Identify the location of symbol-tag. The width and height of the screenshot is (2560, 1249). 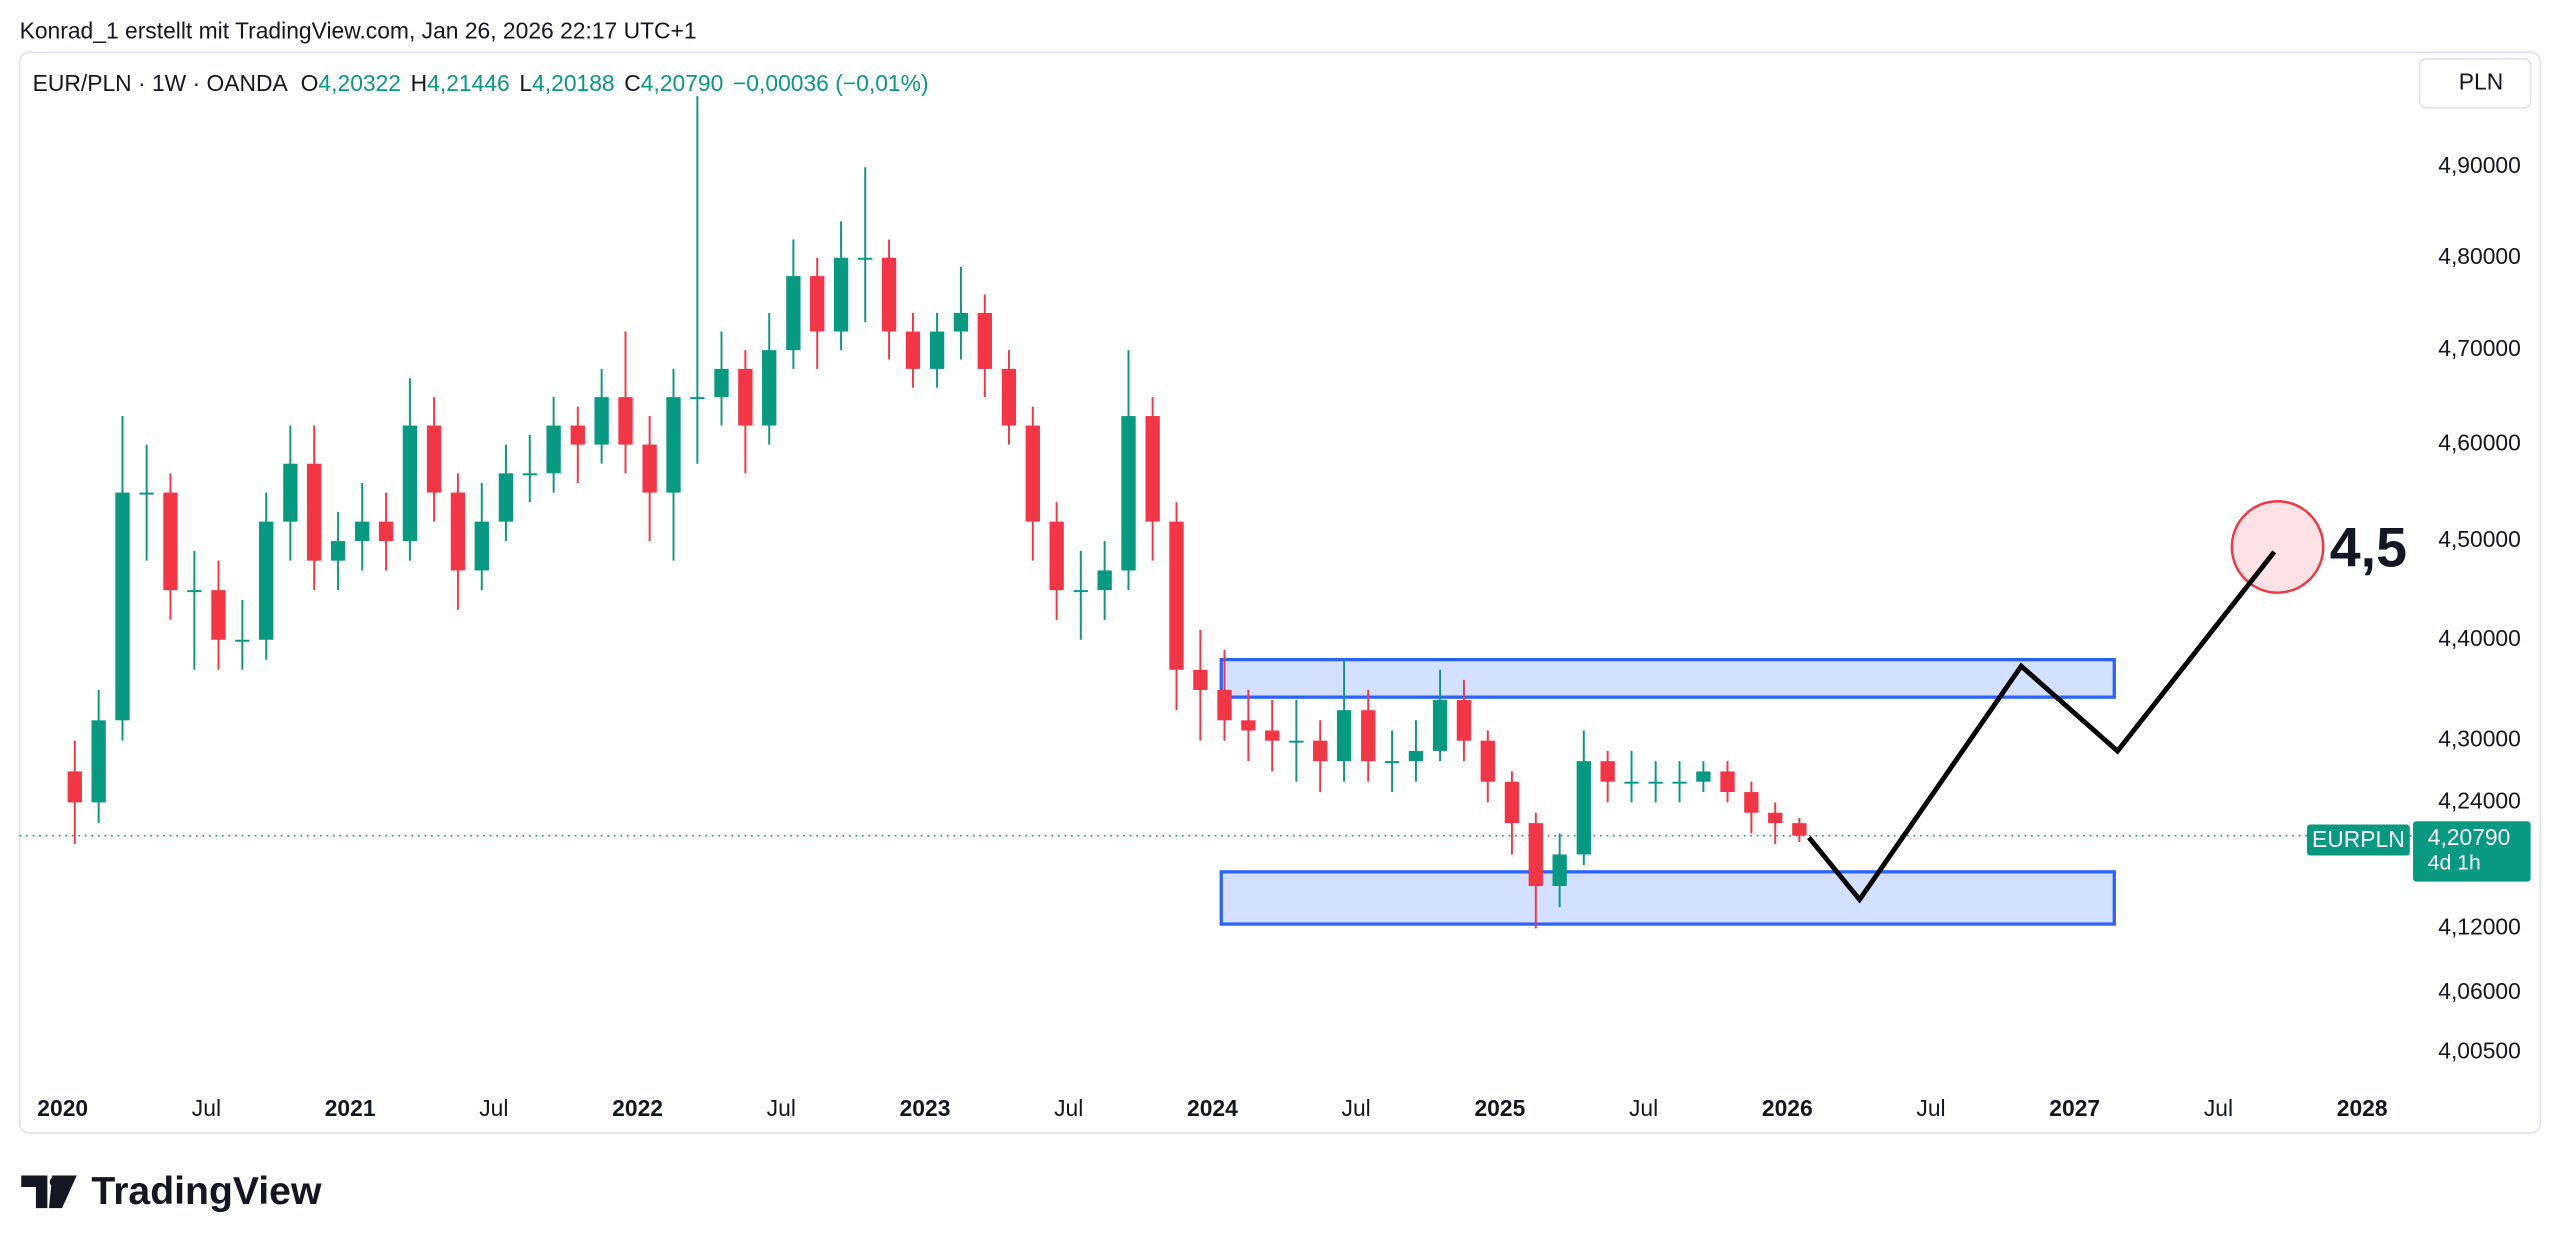
(2358, 840).